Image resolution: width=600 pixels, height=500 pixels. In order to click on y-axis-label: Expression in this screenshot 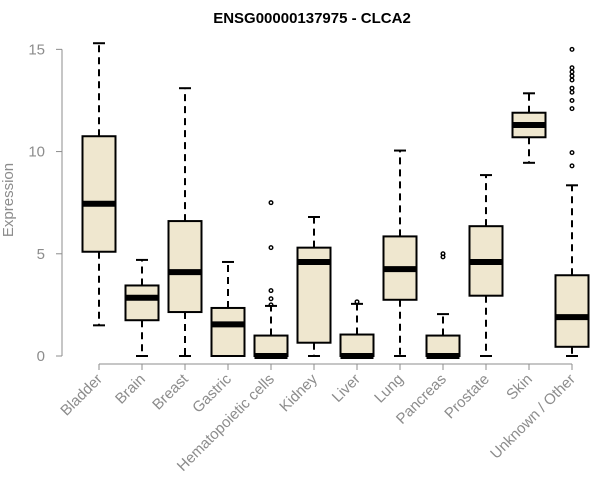, I will do `click(8, 200)`.